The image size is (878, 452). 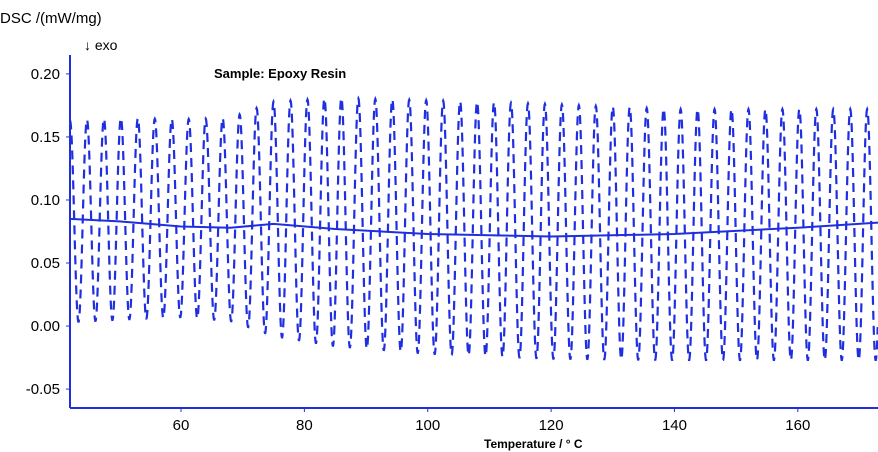 What do you see at coordinates (45, 263) in the screenshot?
I see `y-tick-label: 0.05` at bounding box center [45, 263].